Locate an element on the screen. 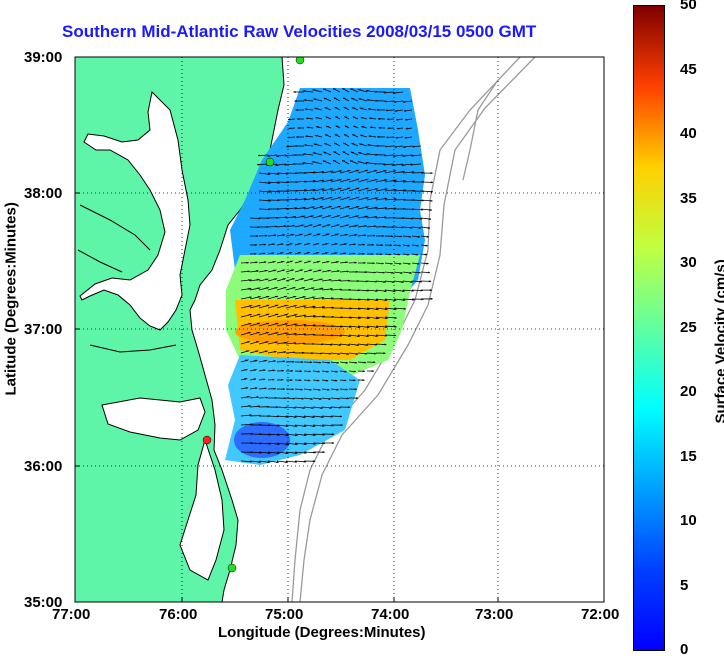 Image resolution: width=724 pixels, height=659 pixels. y-tick-label: 37:00 is located at coordinates (43, 329).